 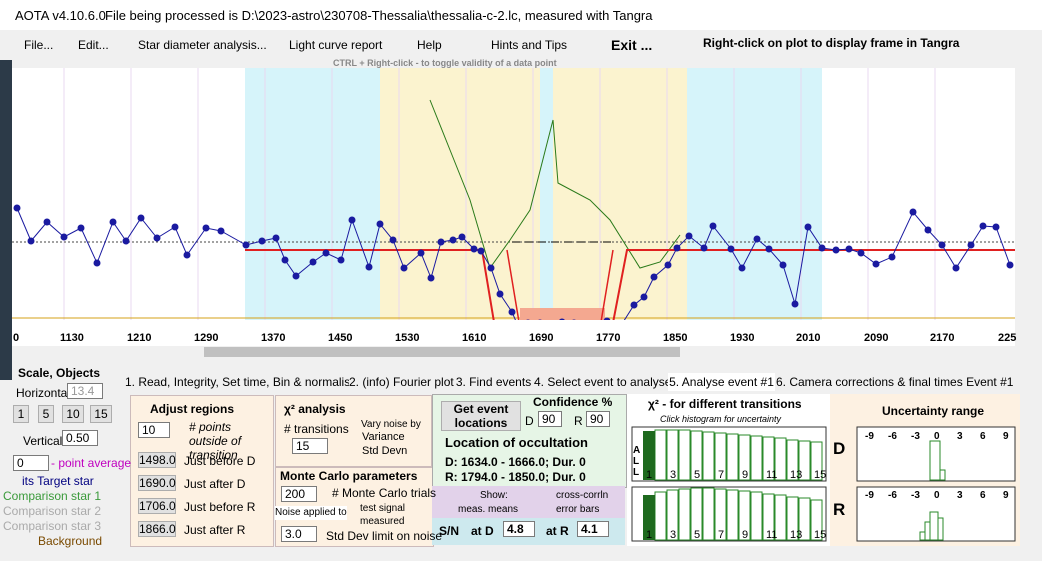 What do you see at coordinates (521, 15) in the screenshot?
I see `title-bar` at bounding box center [521, 15].